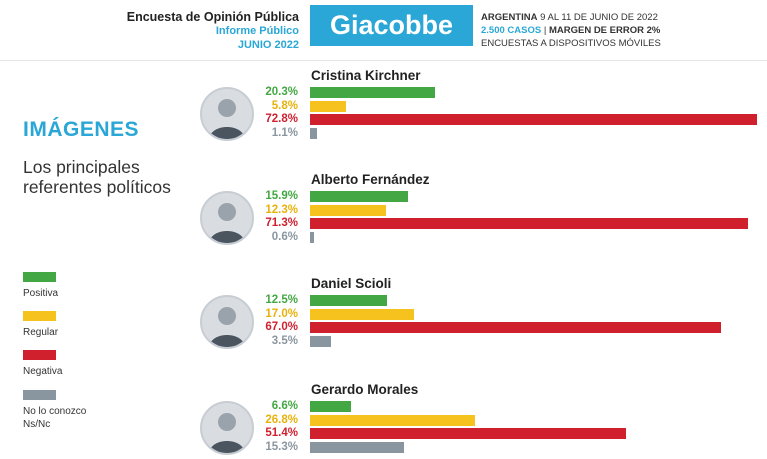 The height and width of the screenshot is (459, 767). What do you see at coordinates (40, 325) in the screenshot?
I see `legend-item: Regular` at bounding box center [40, 325].